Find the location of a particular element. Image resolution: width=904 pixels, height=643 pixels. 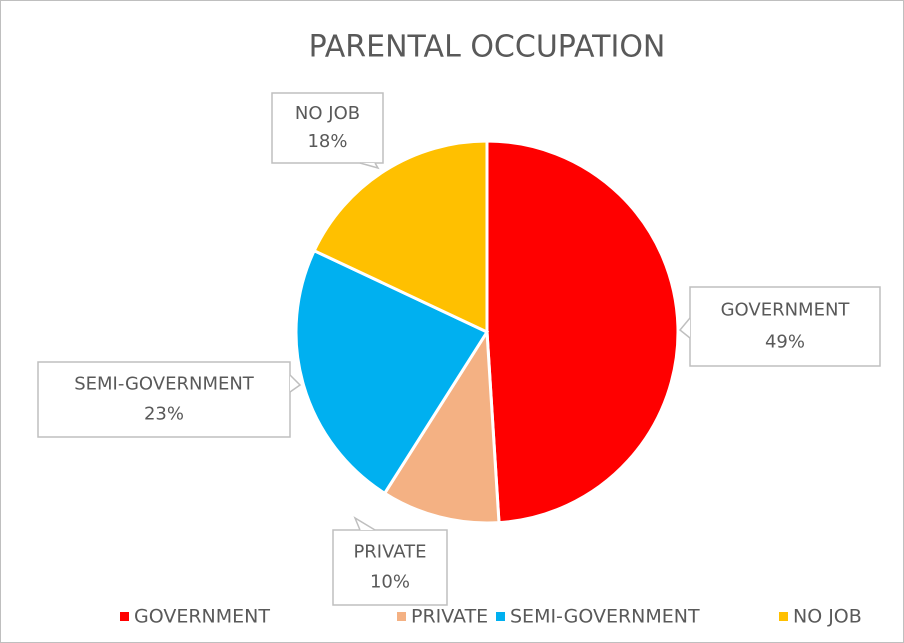

legend-label: SEMI-GOVERNMENT is located at coordinates (605, 617).